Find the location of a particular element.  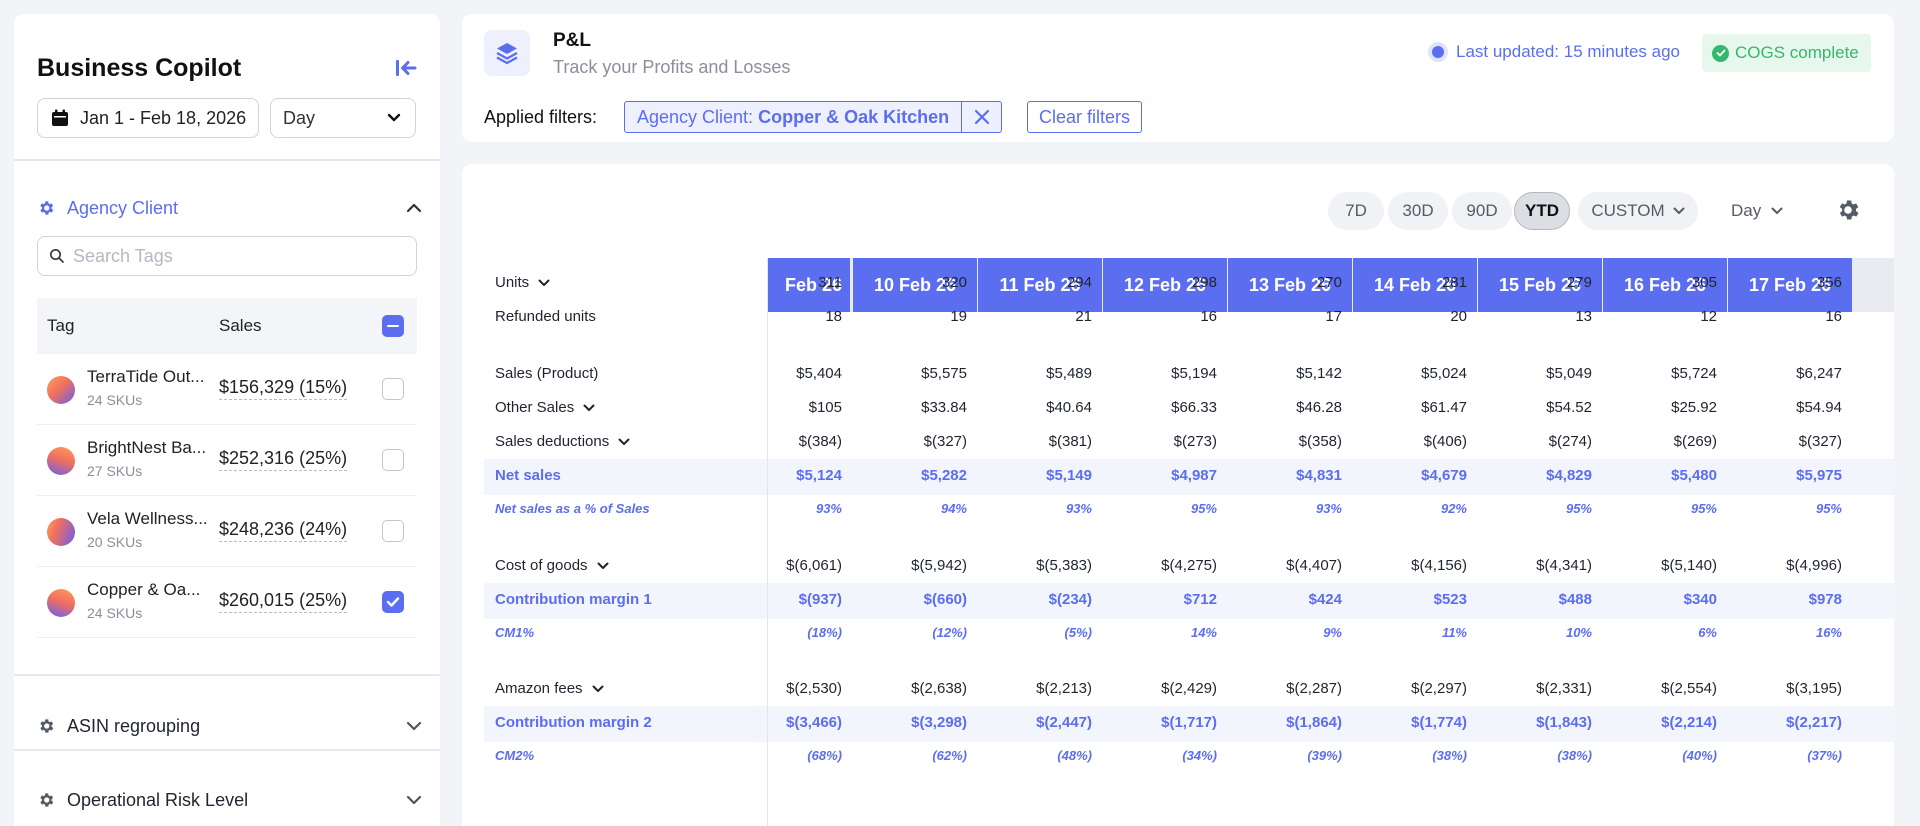

table-cell: $(2,217) is located at coordinates (1814, 722).